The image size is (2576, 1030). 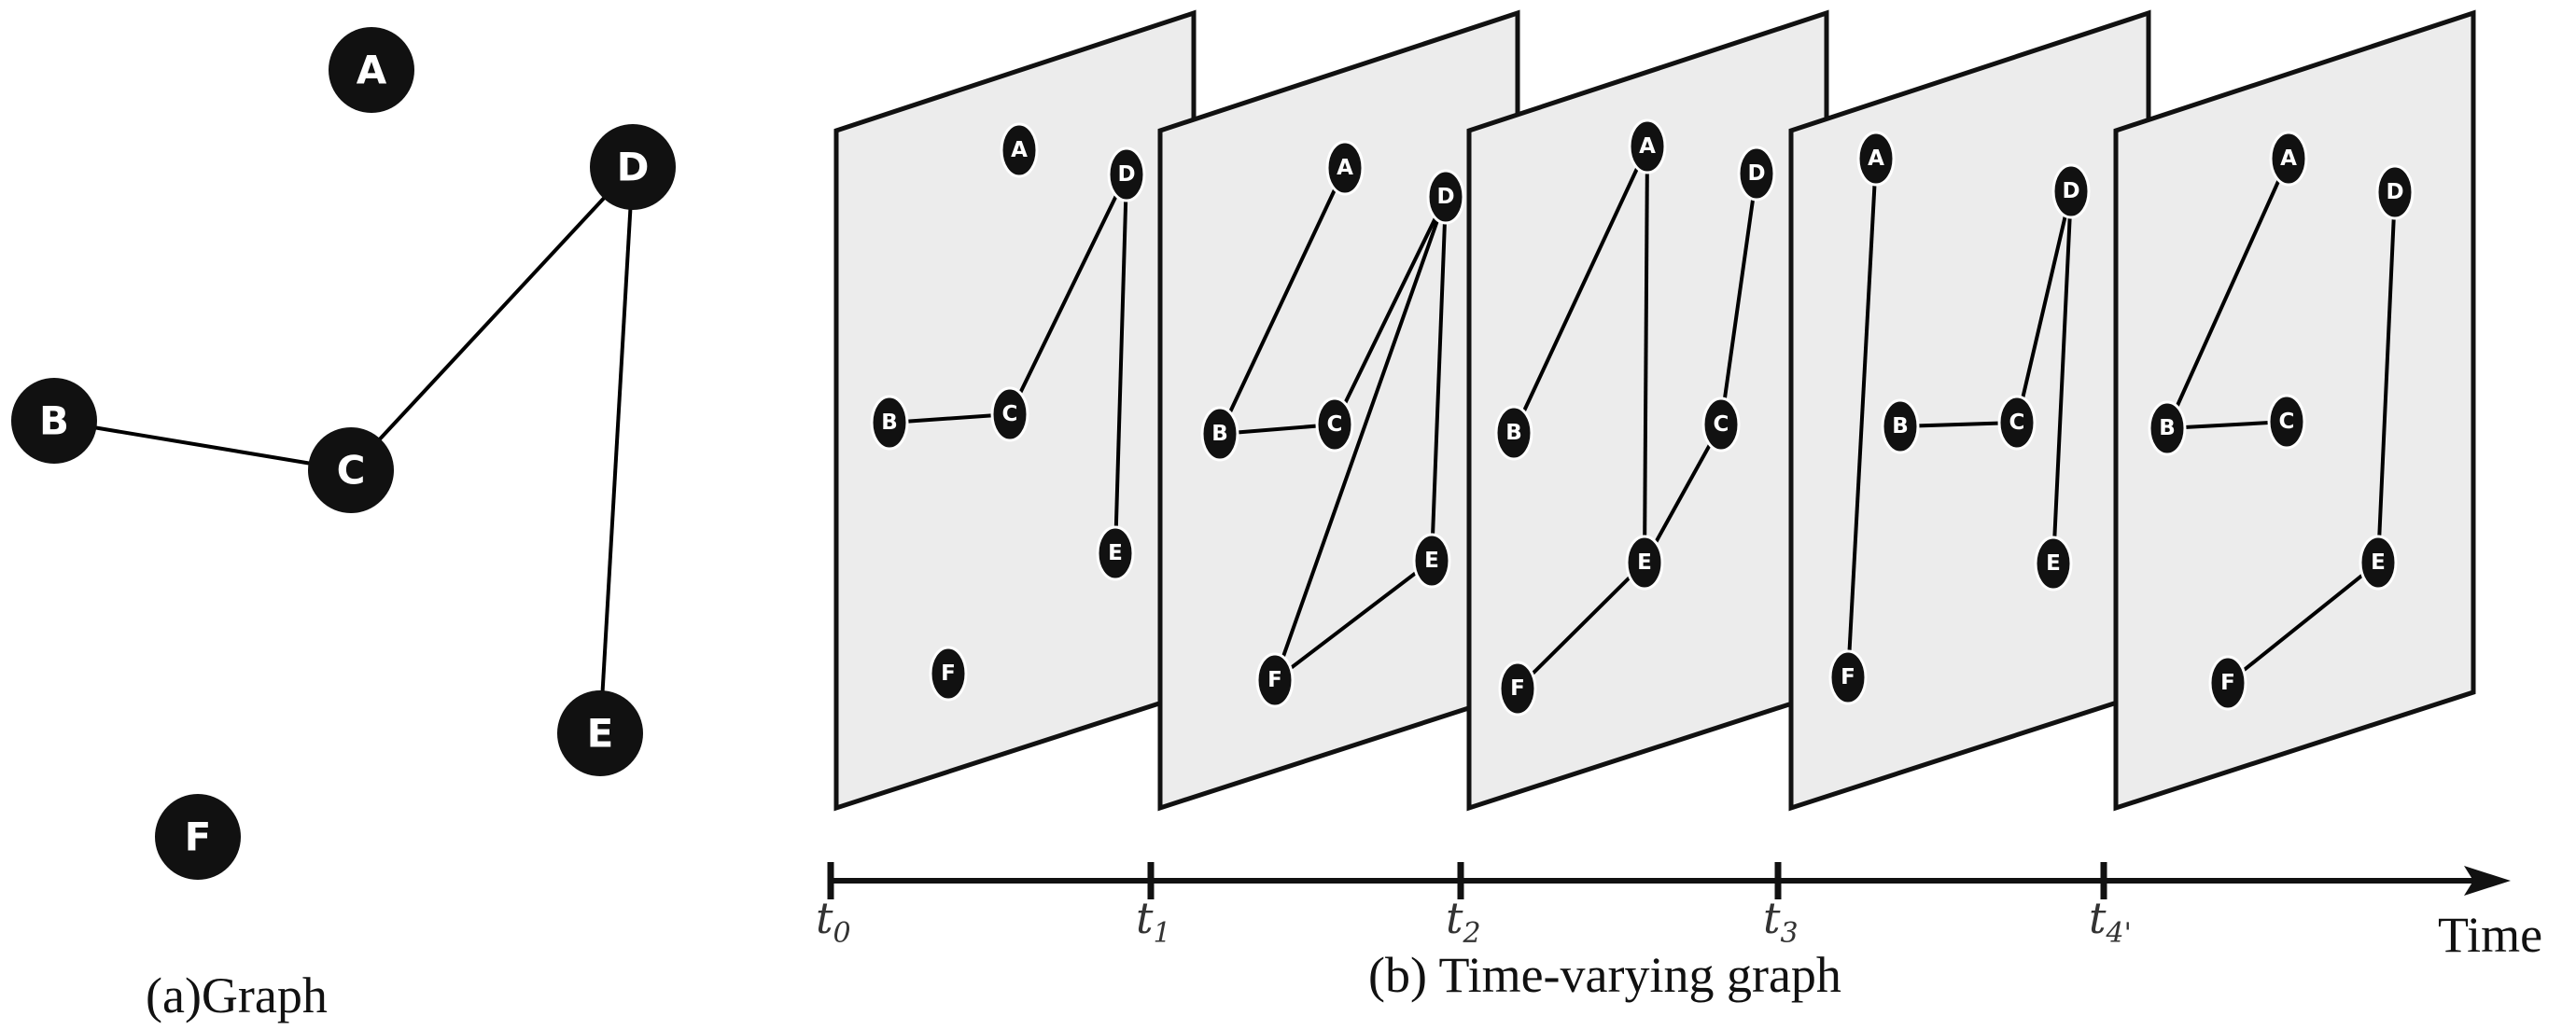 What do you see at coordinates (1679, 912) in the screenshot?
I see `time-axis: t0 t1 t2 t3 t4' Time` at bounding box center [1679, 912].